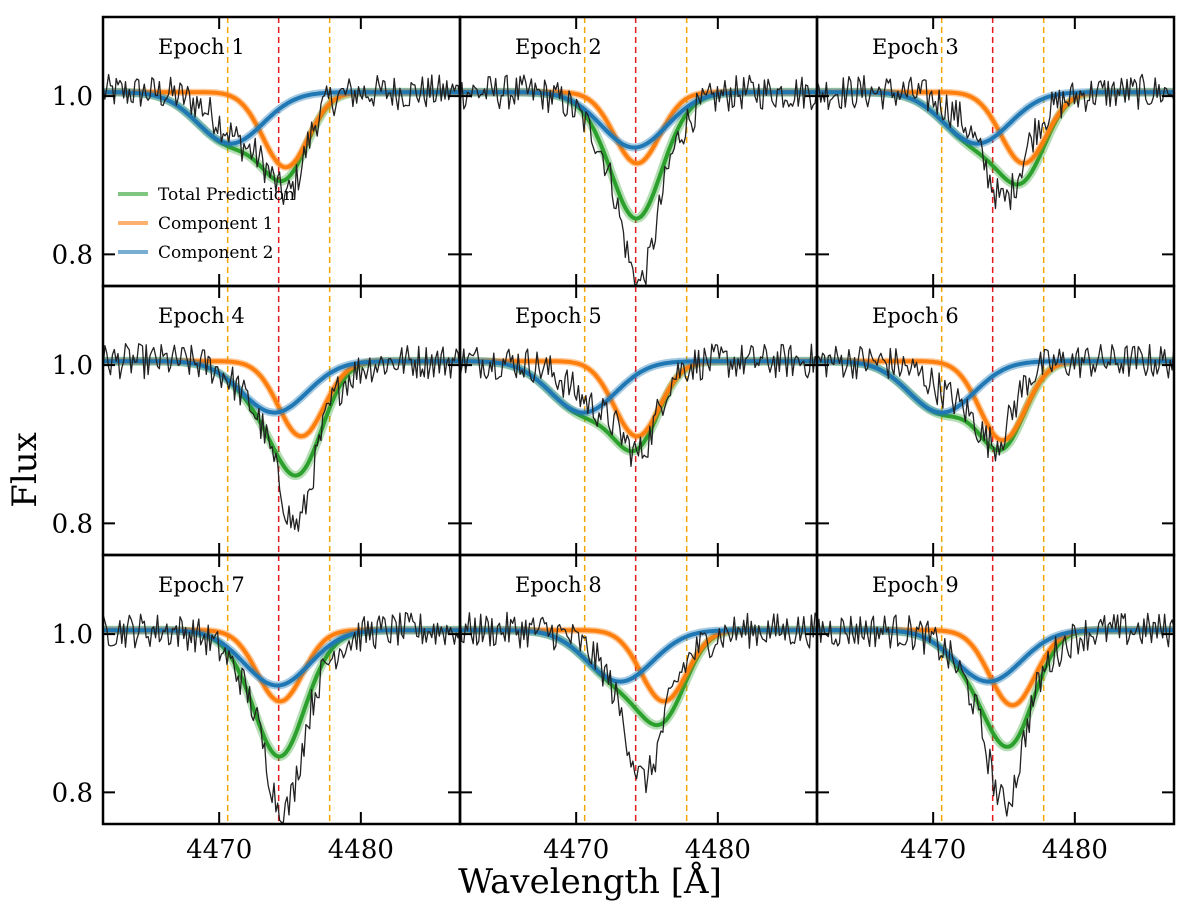 Image resolution: width=1200 pixels, height=907 pixels. What do you see at coordinates (226, 195) in the screenshot?
I see `legend-label: Total Prediction` at bounding box center [226, 195].